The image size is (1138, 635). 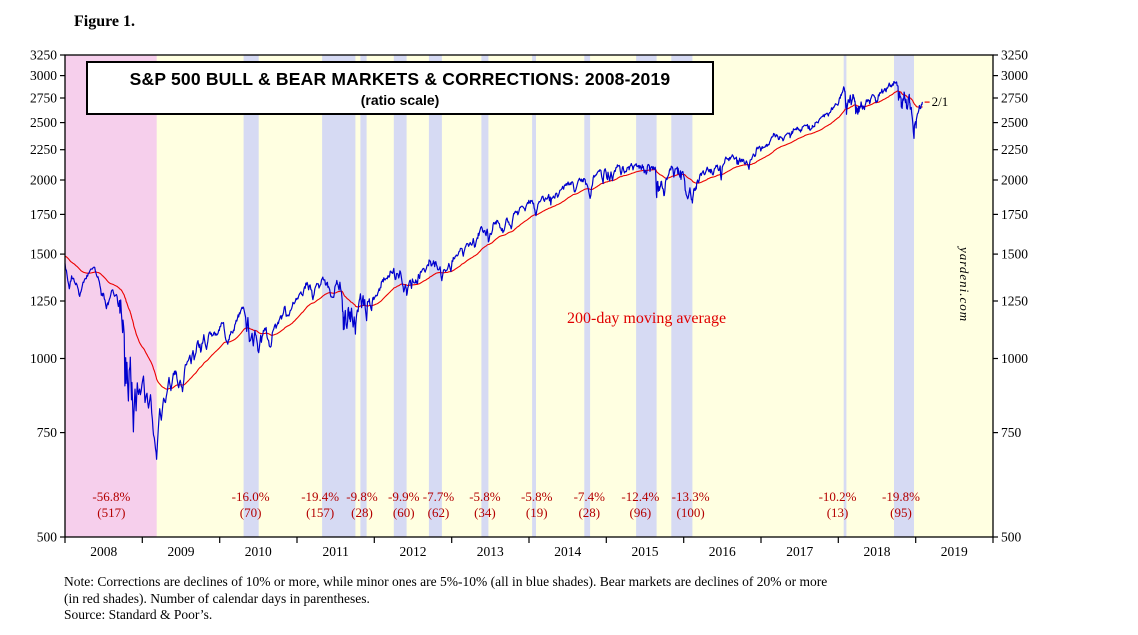 What do you see at coordinates (964, 285) in the screenshot?
I see `watermark-yardeni: yardeni.com` at bounding box center [964, 285].